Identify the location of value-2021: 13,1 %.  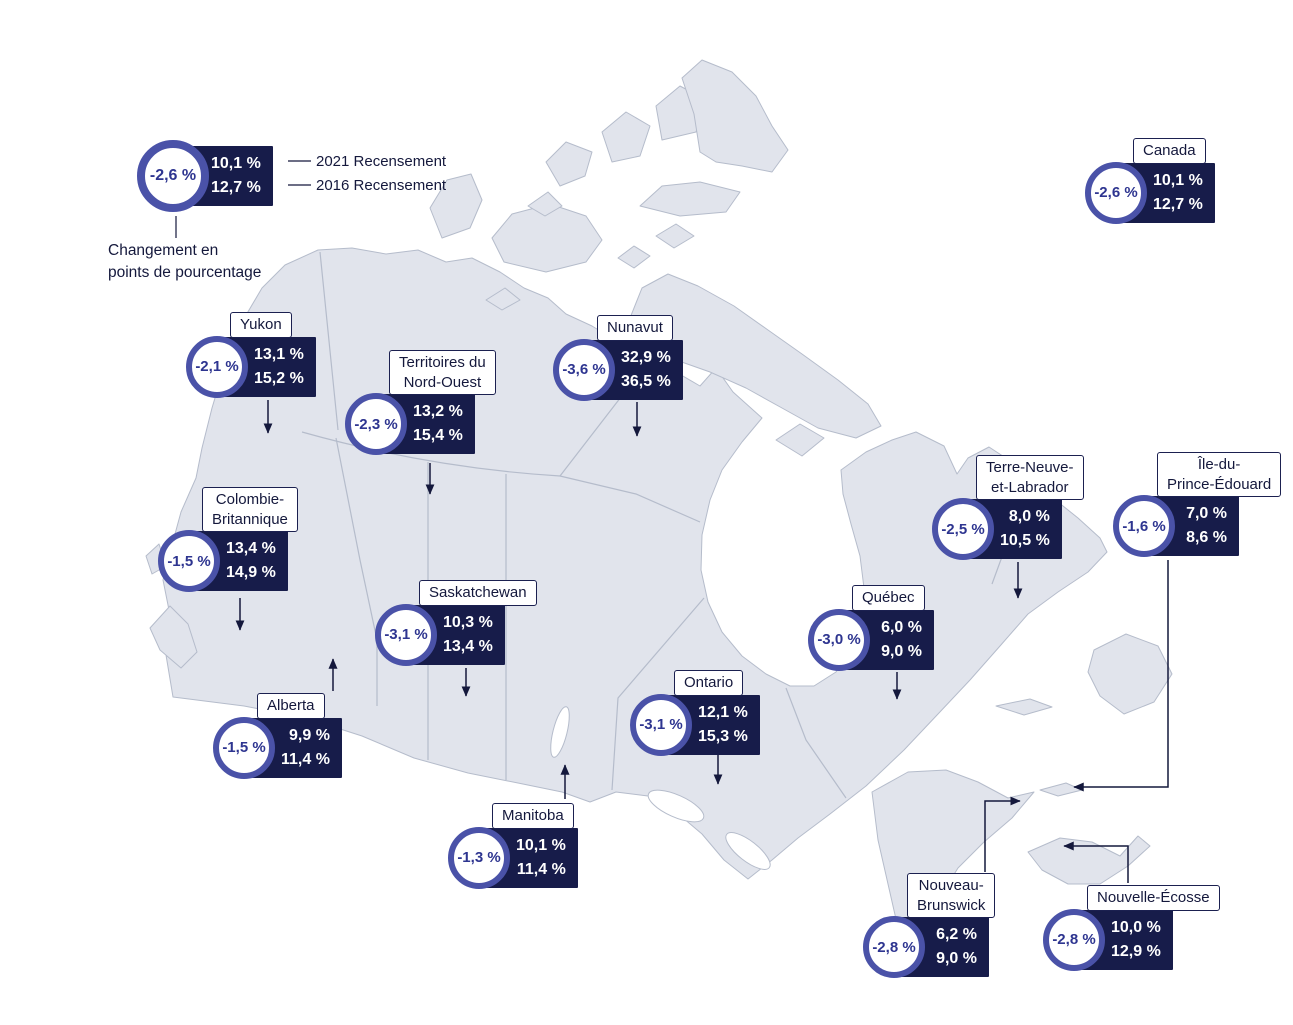
(279, 354).